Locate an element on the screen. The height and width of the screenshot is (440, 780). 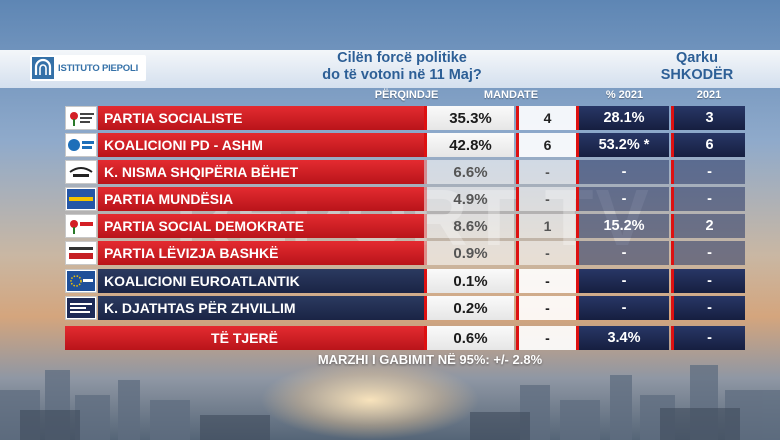
bashke-logo-icon is located at coordinates (81, 253).